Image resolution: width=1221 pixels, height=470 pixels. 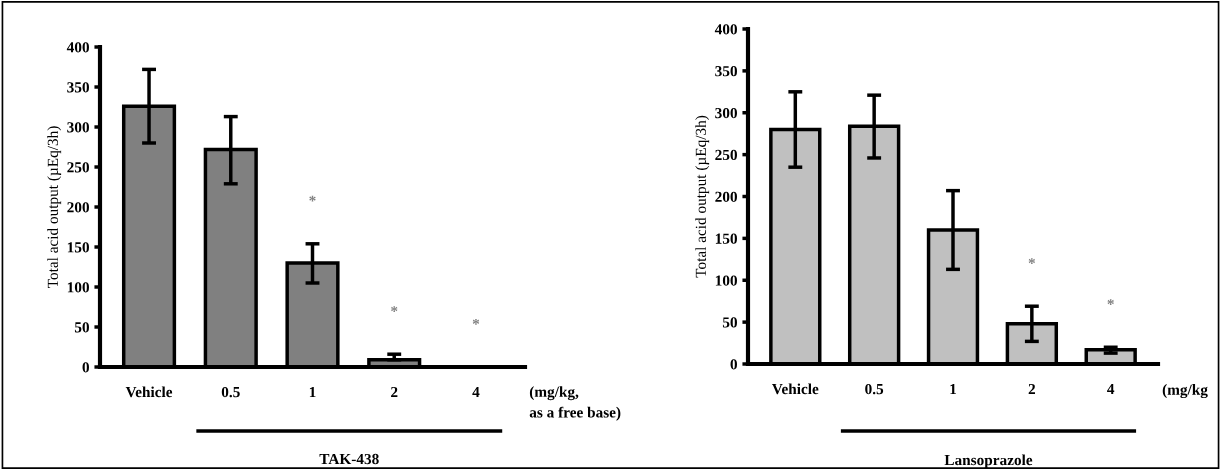 I want to click on x-axis-title: TAK-438, so click(x=349, y=459).